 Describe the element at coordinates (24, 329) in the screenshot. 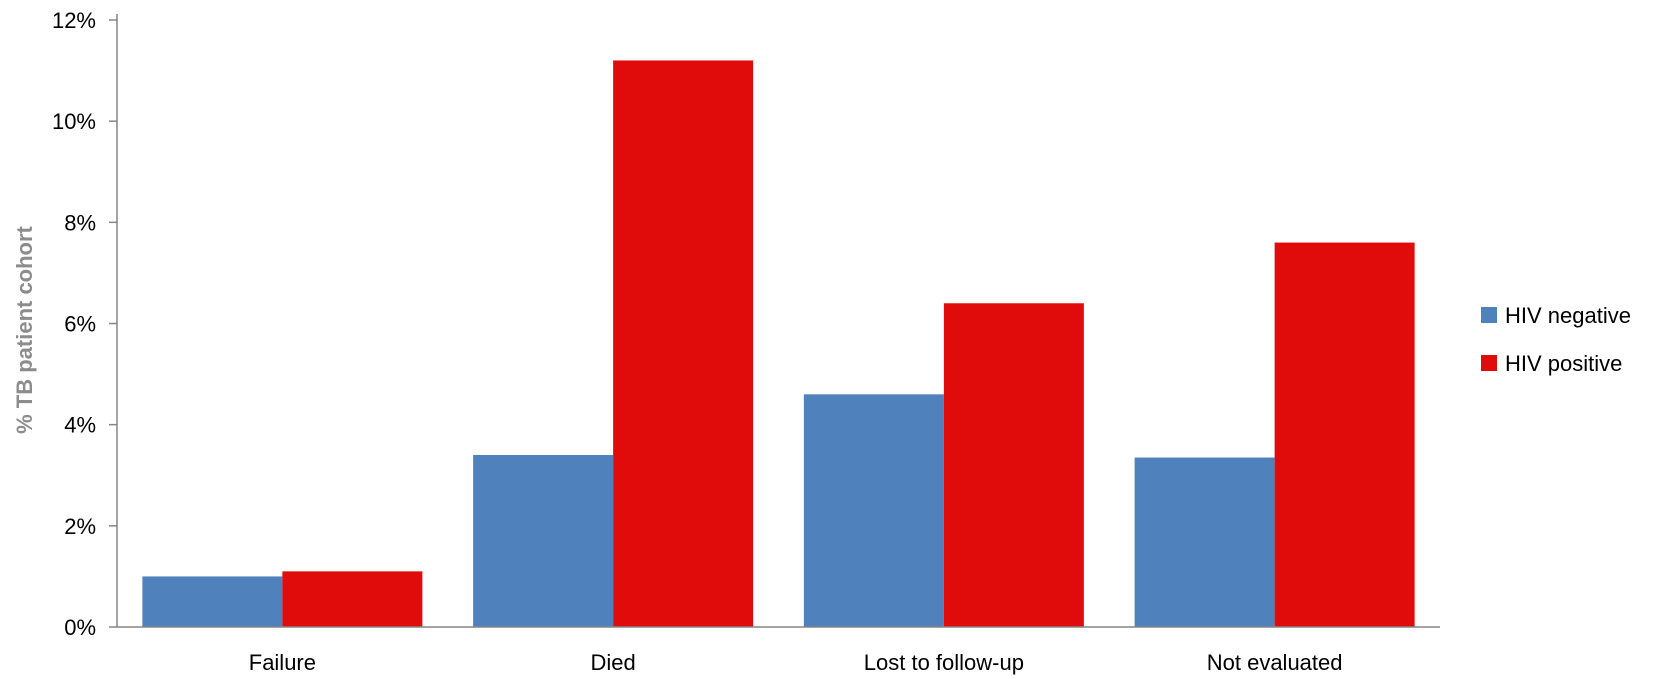

I see `y-axis-label: % TB patient cohort` at that location.